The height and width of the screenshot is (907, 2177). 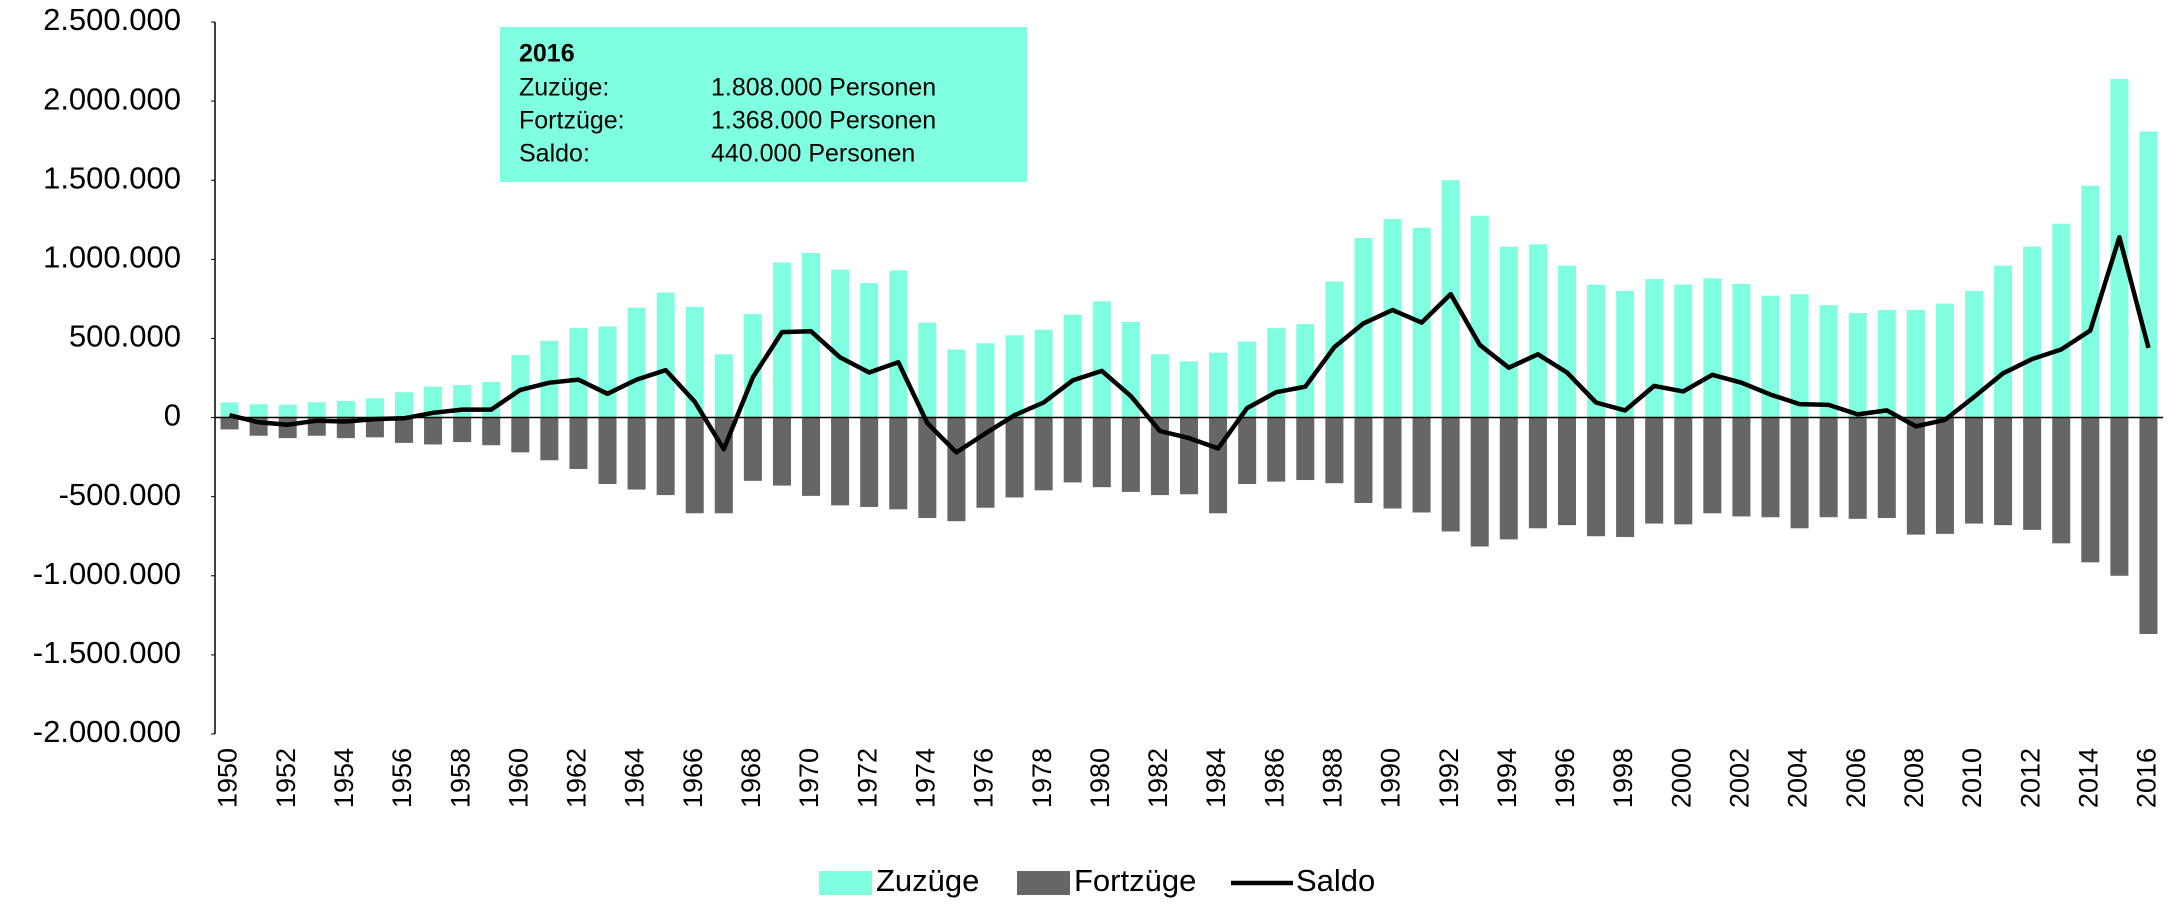 I want to click on x-tick-label: 1992, so click(x=1449, y=778).